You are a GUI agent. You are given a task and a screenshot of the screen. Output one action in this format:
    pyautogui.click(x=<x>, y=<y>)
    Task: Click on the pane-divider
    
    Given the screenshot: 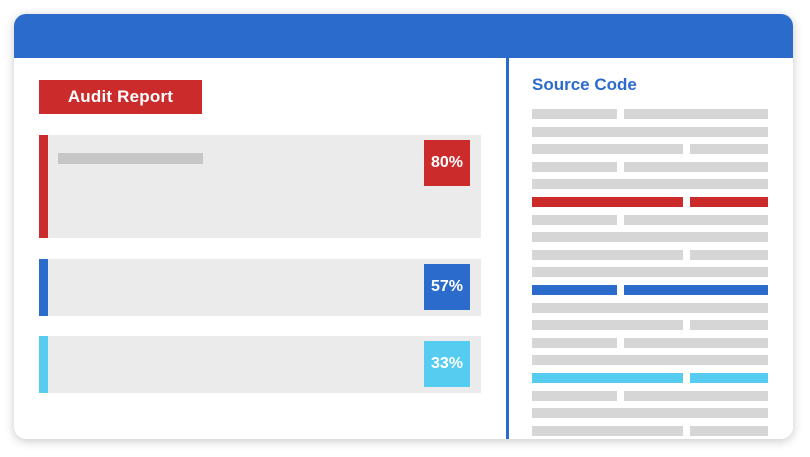 What is the action you would take?
    pyautogui.click(x=507, y=248)
    